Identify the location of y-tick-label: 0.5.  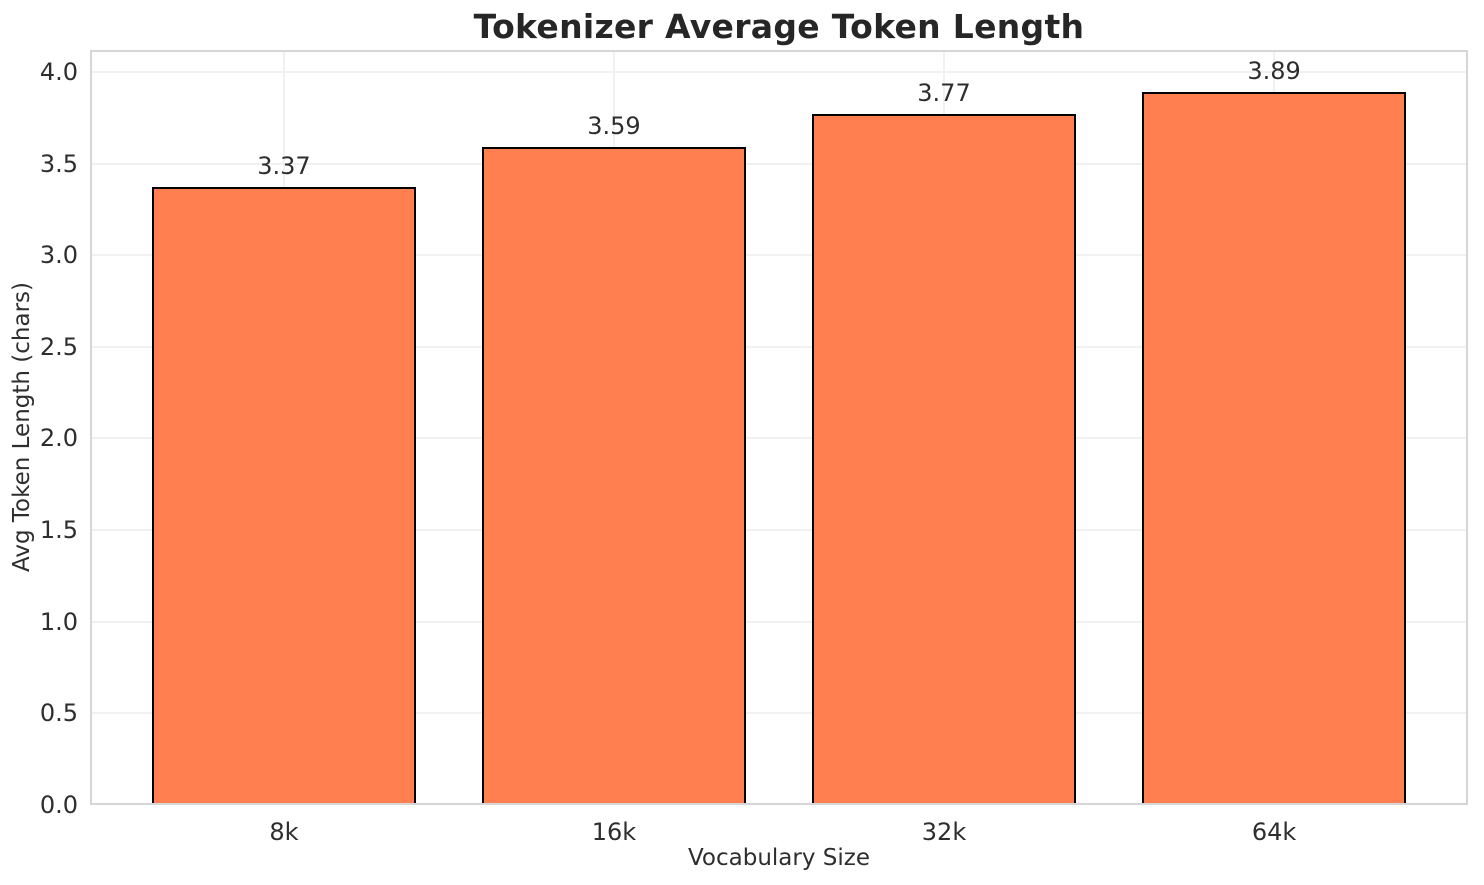
(58, 713).